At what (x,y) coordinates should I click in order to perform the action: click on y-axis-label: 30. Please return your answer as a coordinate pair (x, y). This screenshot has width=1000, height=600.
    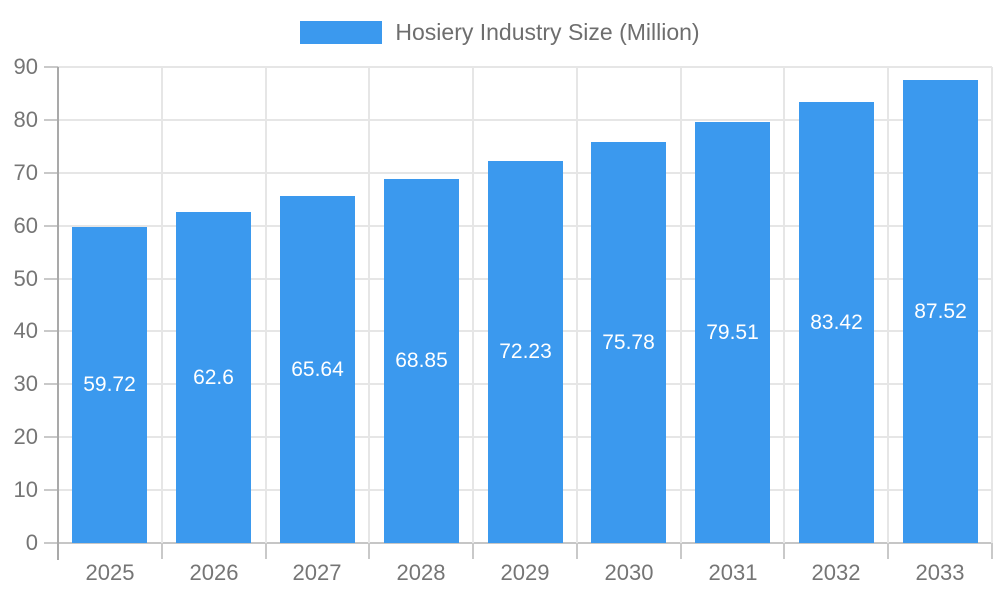
    Looking at the image, I should click on (25, 383).